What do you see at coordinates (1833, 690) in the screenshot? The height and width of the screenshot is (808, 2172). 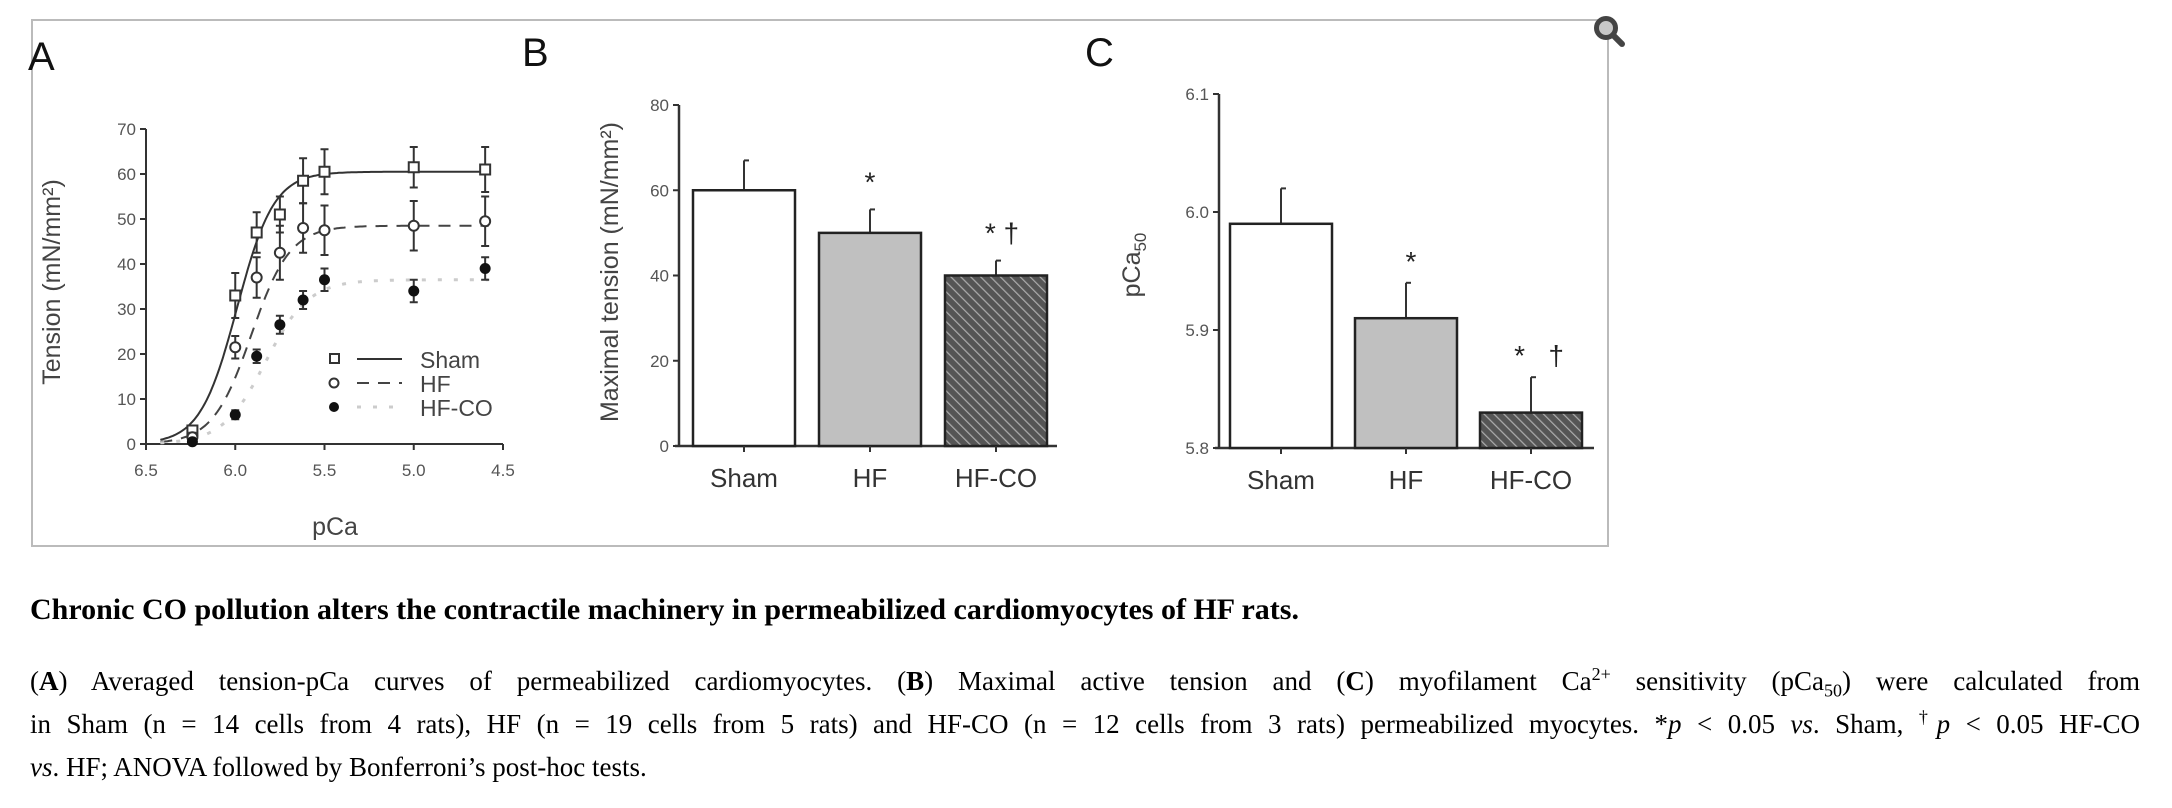 I see `caption-text: 50` at bounding box center [1833, 690].